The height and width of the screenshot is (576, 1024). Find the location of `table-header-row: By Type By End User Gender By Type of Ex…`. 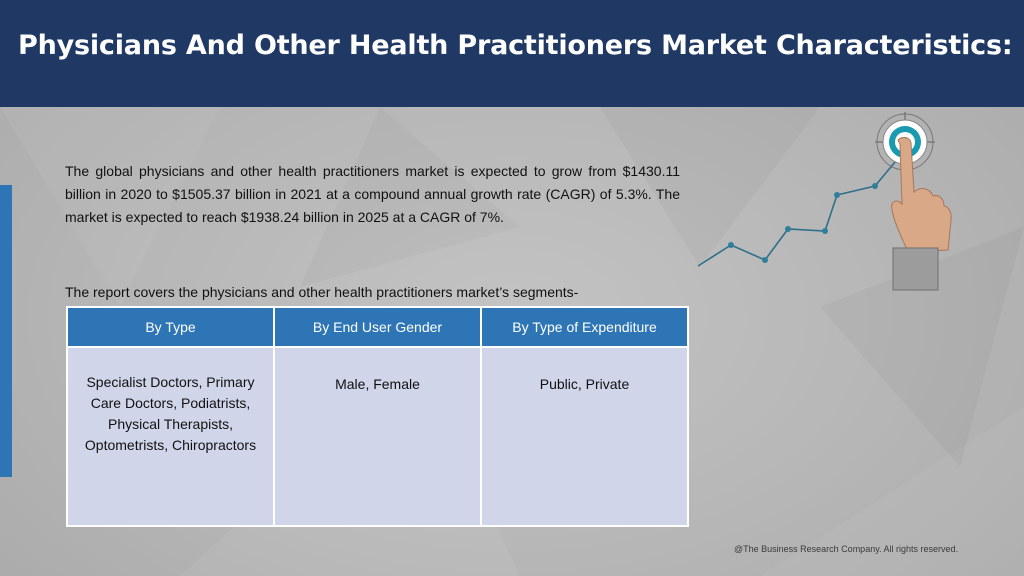

table-header-row: By Type By End User Gender By Type of Ex… is located at coordinates (377, 327).